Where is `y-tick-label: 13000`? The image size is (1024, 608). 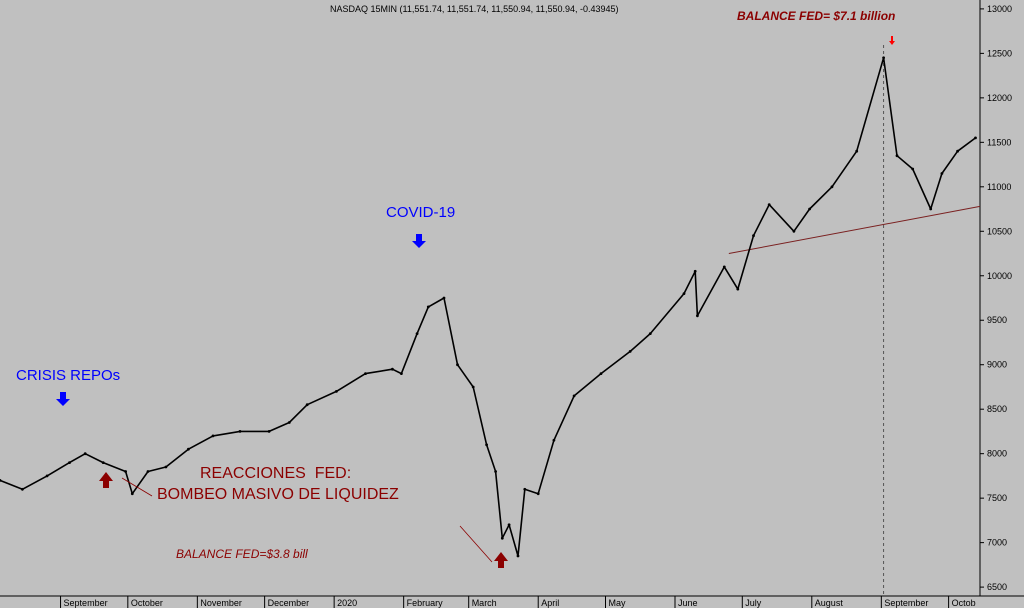
y-tick-label: 13000 is located at coordinates (999, 9).